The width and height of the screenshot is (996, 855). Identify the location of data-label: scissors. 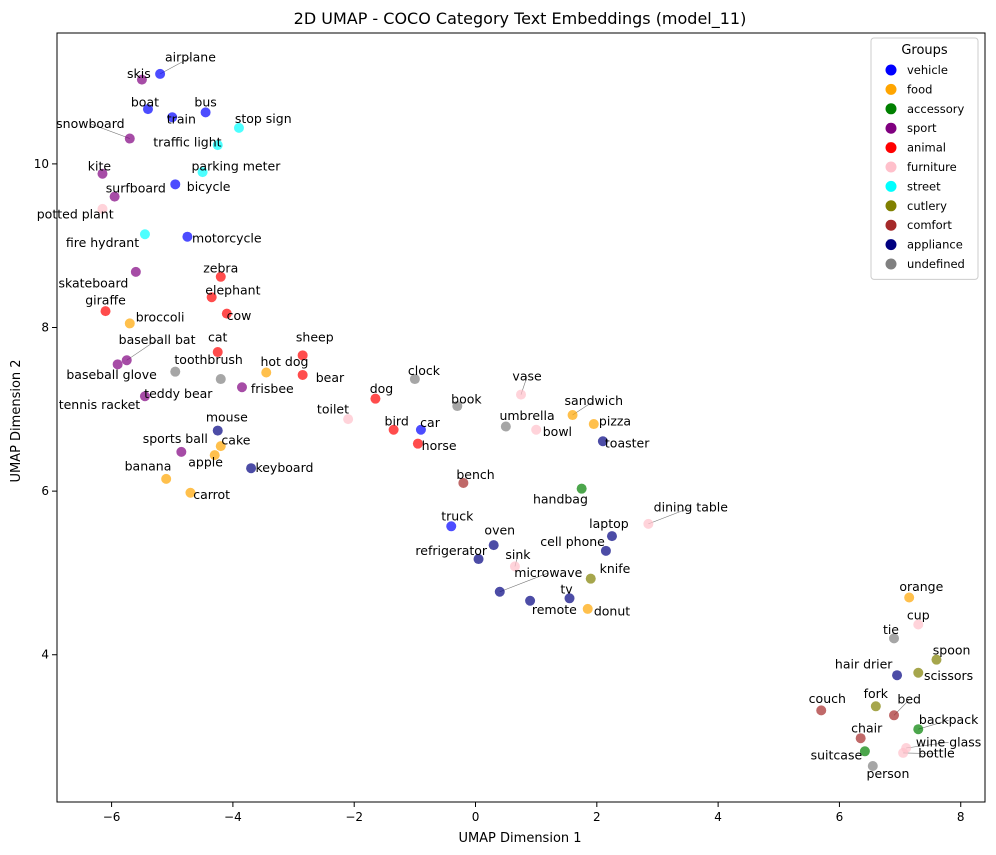
(948, 675).